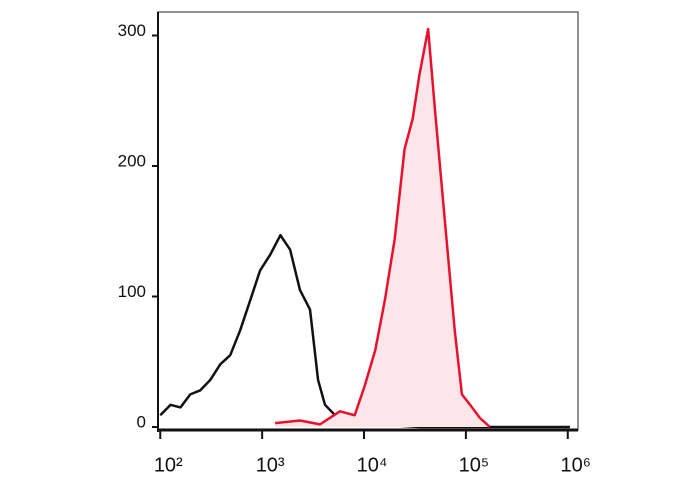 The width and height of the screenshot is (688, 490). What do you see at coordinates (132, 291) in the screenshot?
I see `y-tick-label: 100` at bounding box center [132, 291].